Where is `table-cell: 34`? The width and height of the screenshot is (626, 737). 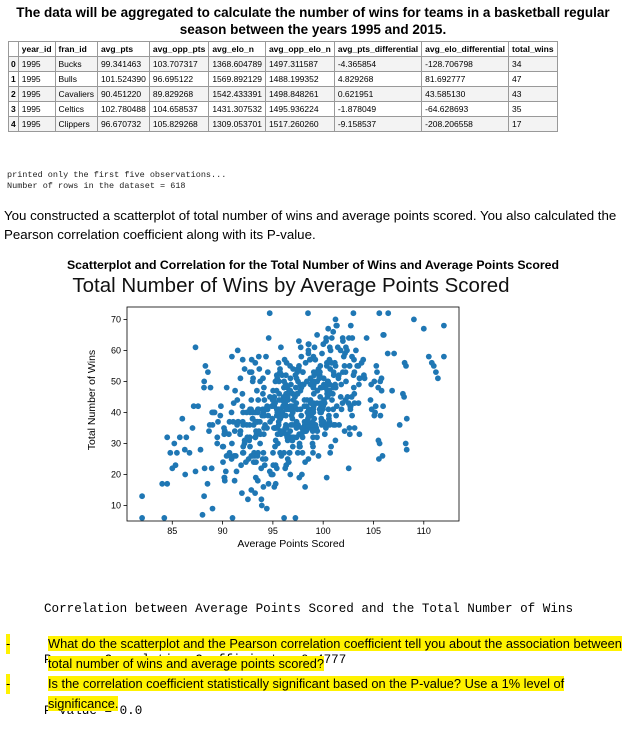 table-cell: 34 is located at coordinates (533, 64).